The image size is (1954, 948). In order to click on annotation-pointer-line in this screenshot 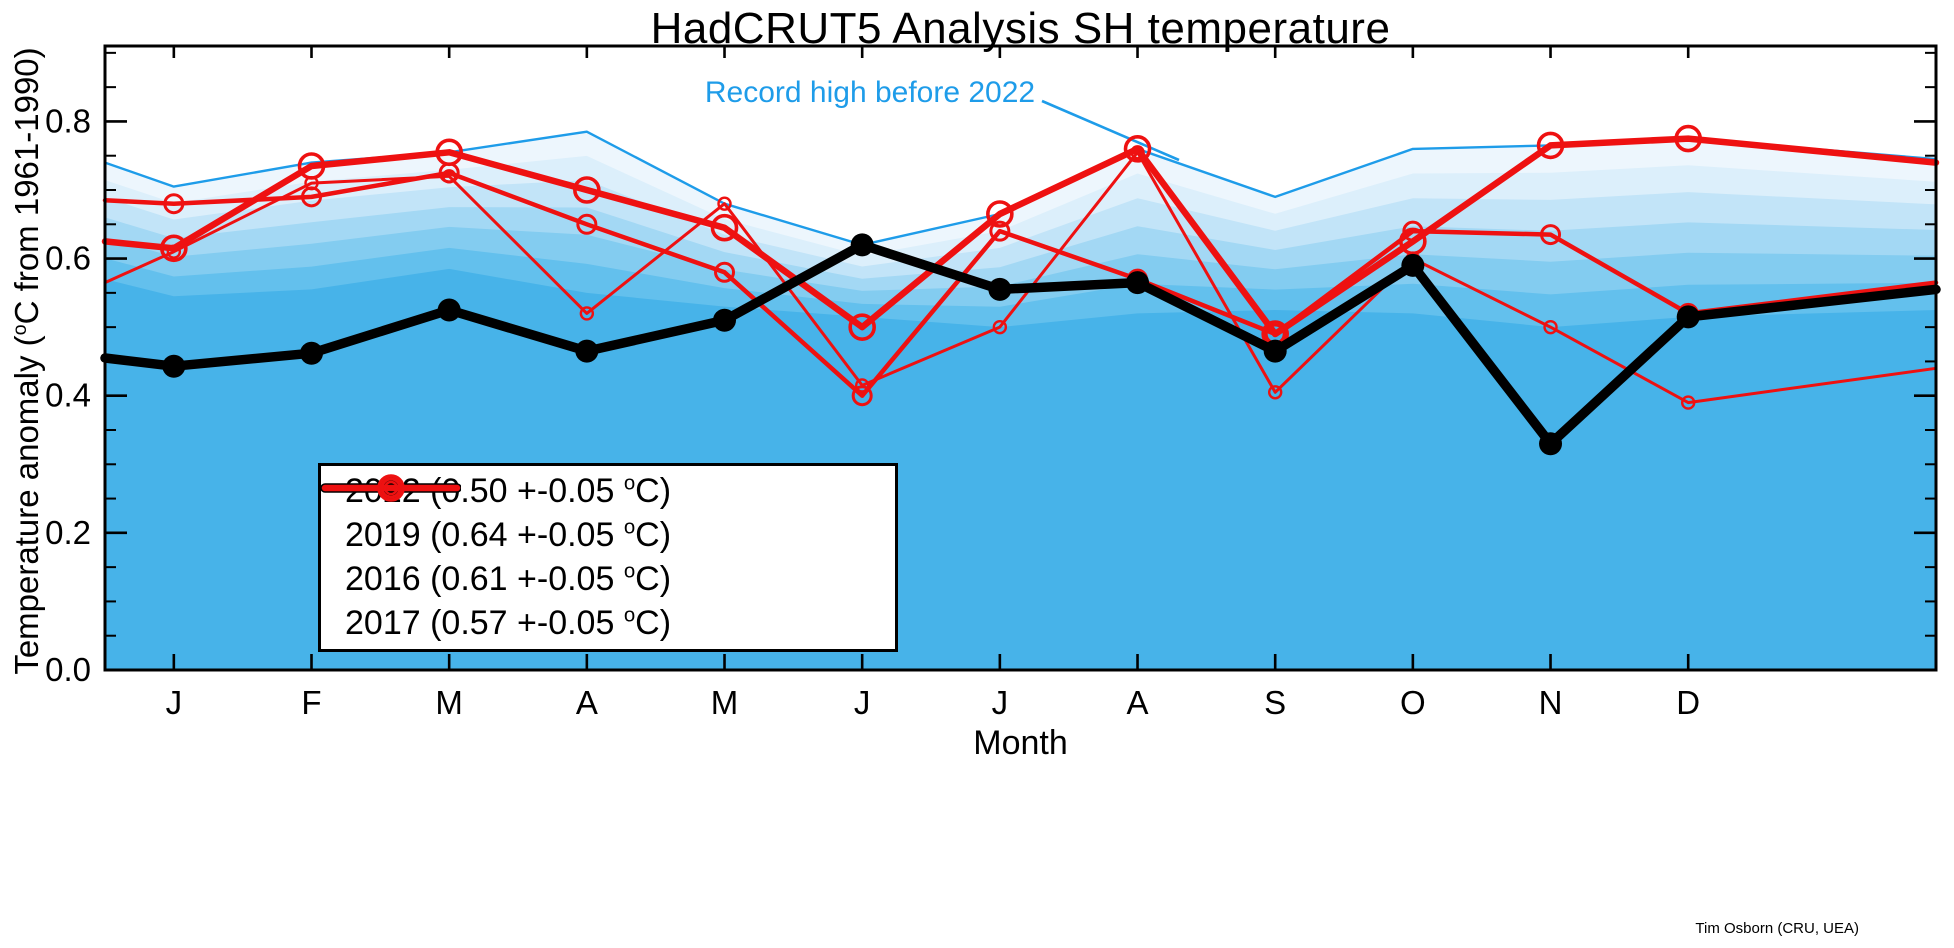, I will do `click(1110, 130)`.